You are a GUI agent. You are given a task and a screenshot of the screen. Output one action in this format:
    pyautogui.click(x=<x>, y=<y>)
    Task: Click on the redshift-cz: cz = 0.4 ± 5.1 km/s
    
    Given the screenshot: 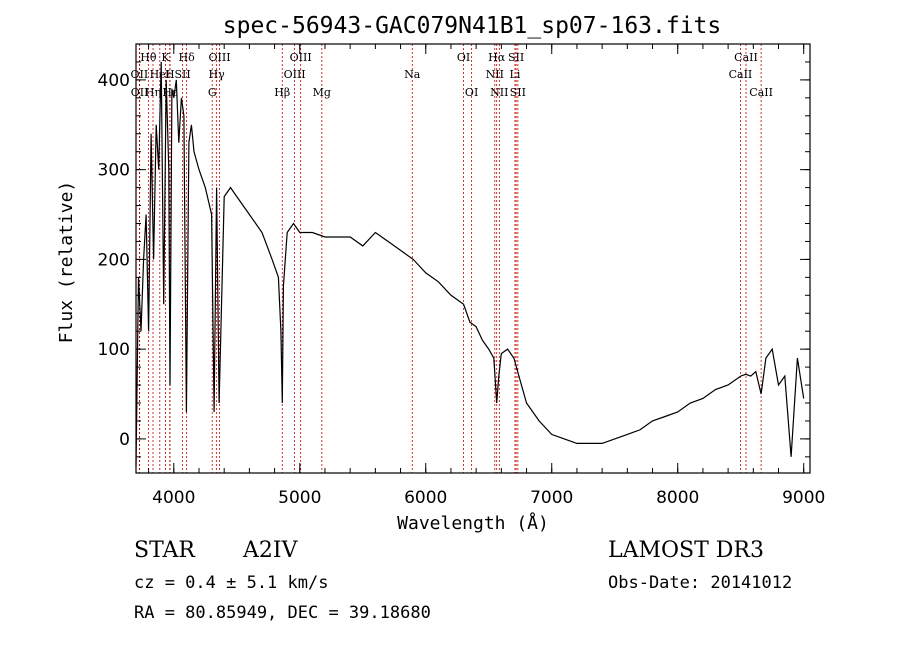 What is the action you would take?
    pyautogui.click(x=231, y=583)
    